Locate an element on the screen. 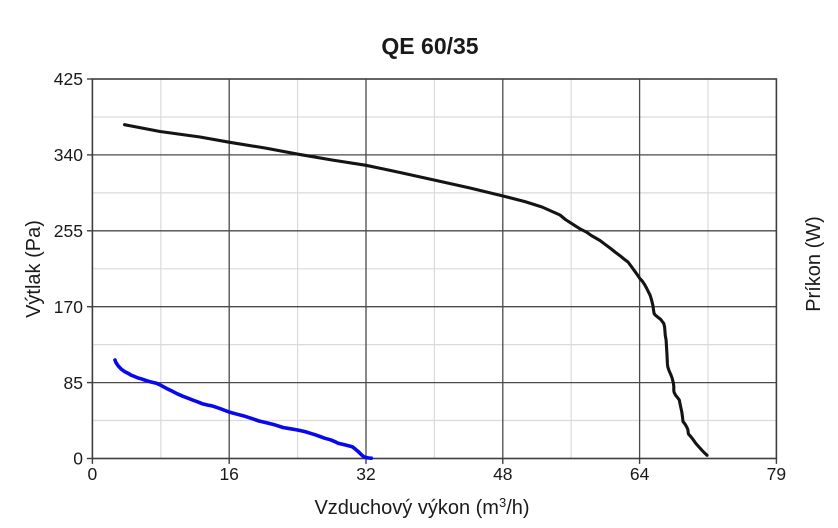 This screenshot has height=528, width=838. svg-text: Výtlak (Pa) is located at coordinates (34, 269).